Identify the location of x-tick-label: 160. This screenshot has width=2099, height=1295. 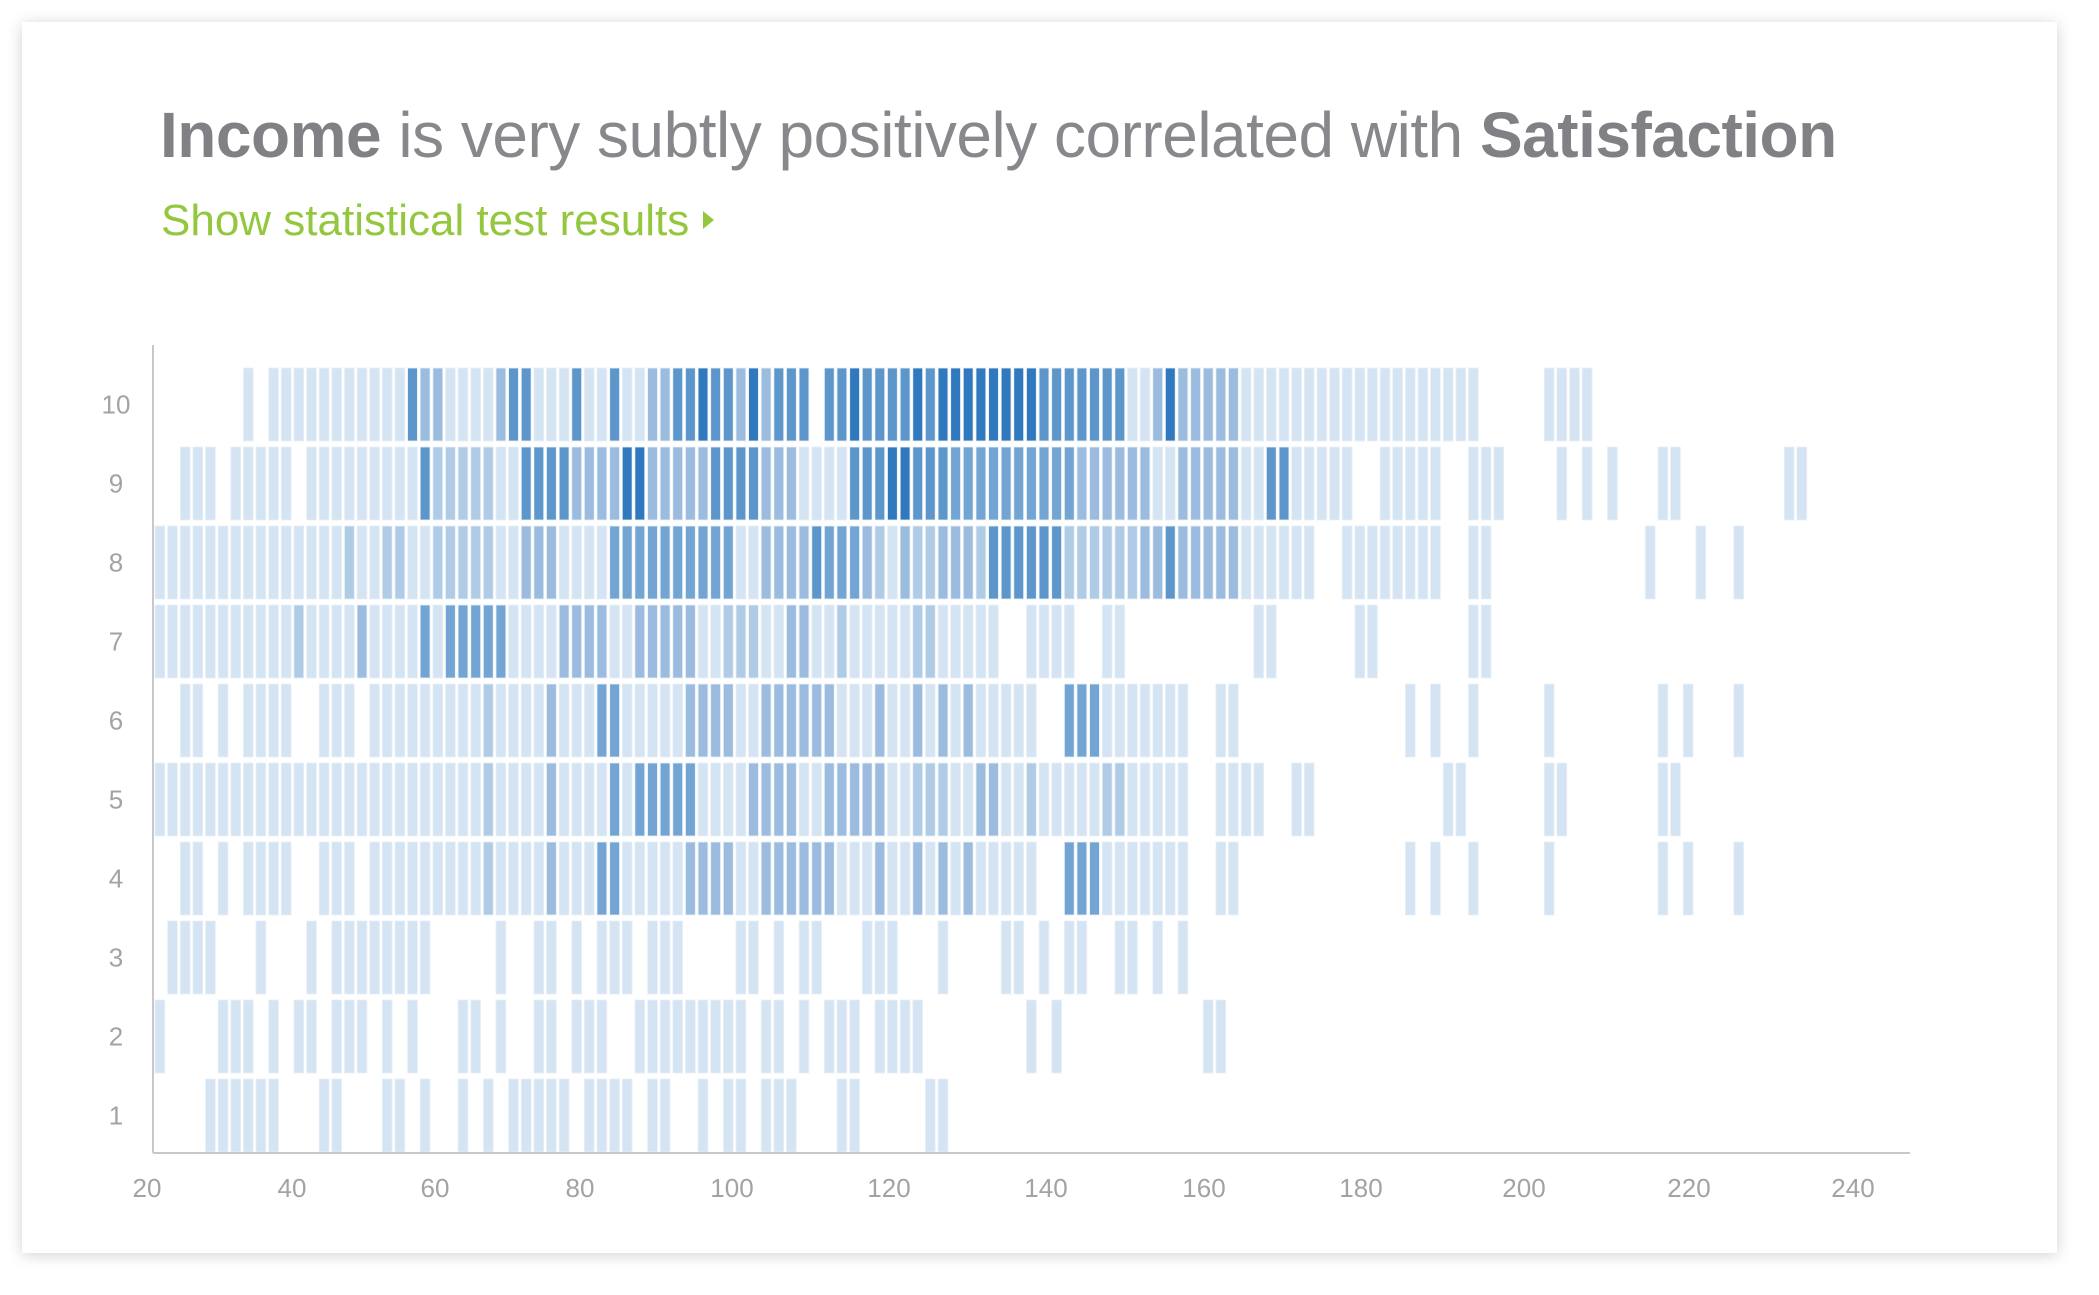
(1203, 1188).